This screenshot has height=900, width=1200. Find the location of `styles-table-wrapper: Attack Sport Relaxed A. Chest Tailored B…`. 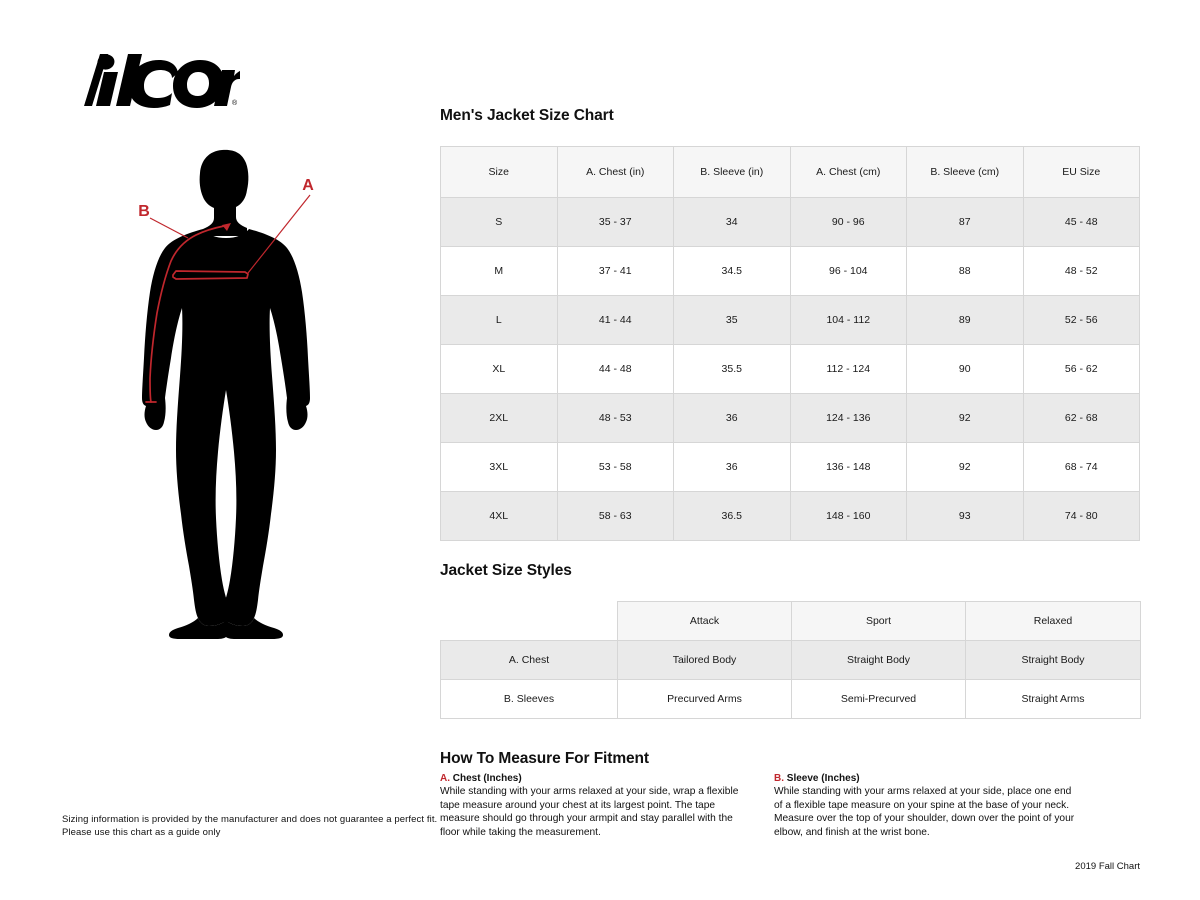

styles-table-wrapper: Attack Sport Relaxed A. Chest Tailored B… is located at coordinates (790, 660).